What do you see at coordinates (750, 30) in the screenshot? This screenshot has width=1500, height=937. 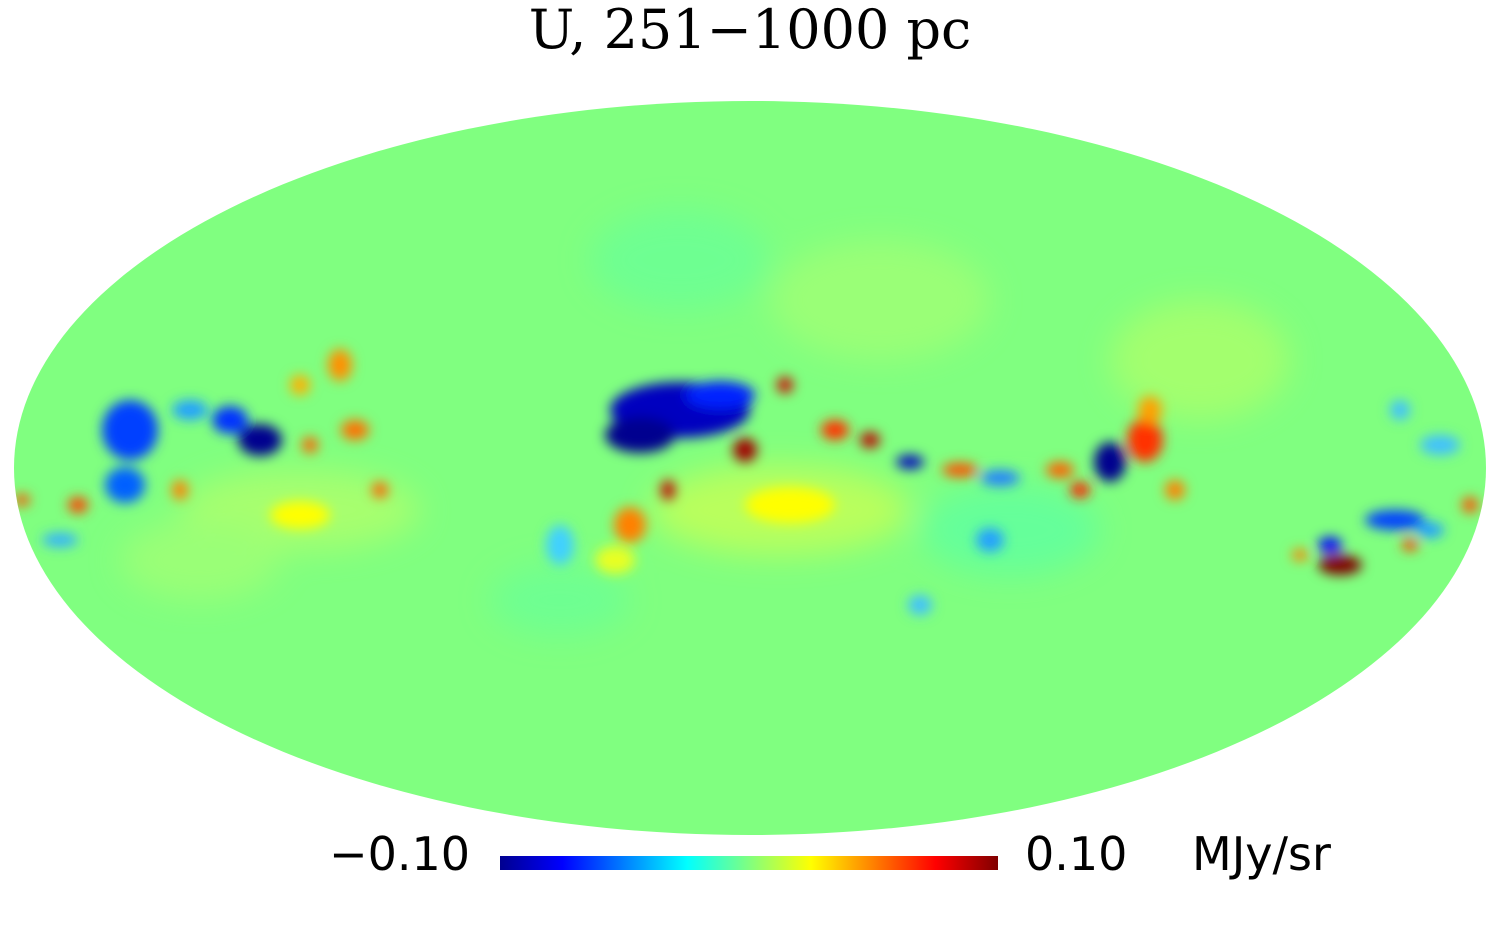 I see `map-title: U, 251−1000 pc` at bounding box center [750, 30].